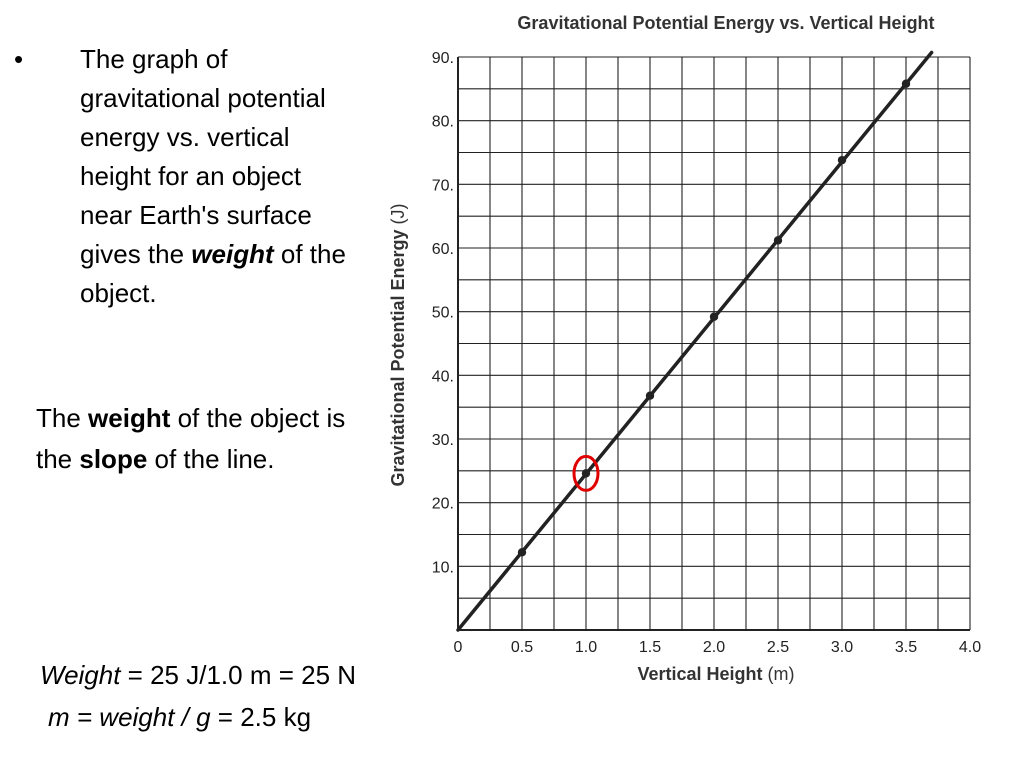  I want to click on slope-bold-weight: weight, so click(129, 418).